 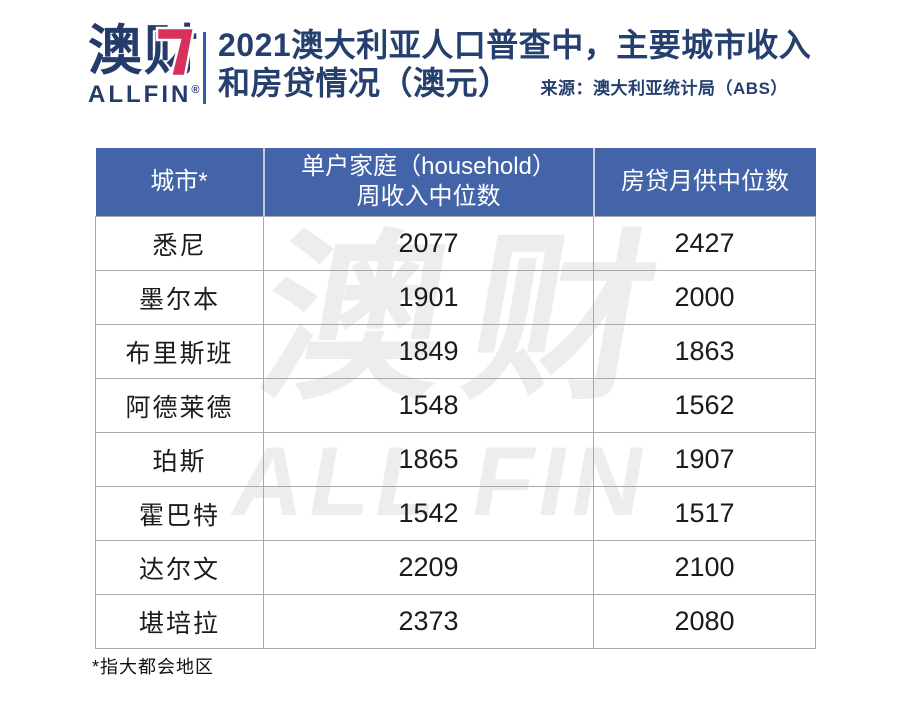 I want to click on mortgage-cell: 2080, so click(x=704, y=621).